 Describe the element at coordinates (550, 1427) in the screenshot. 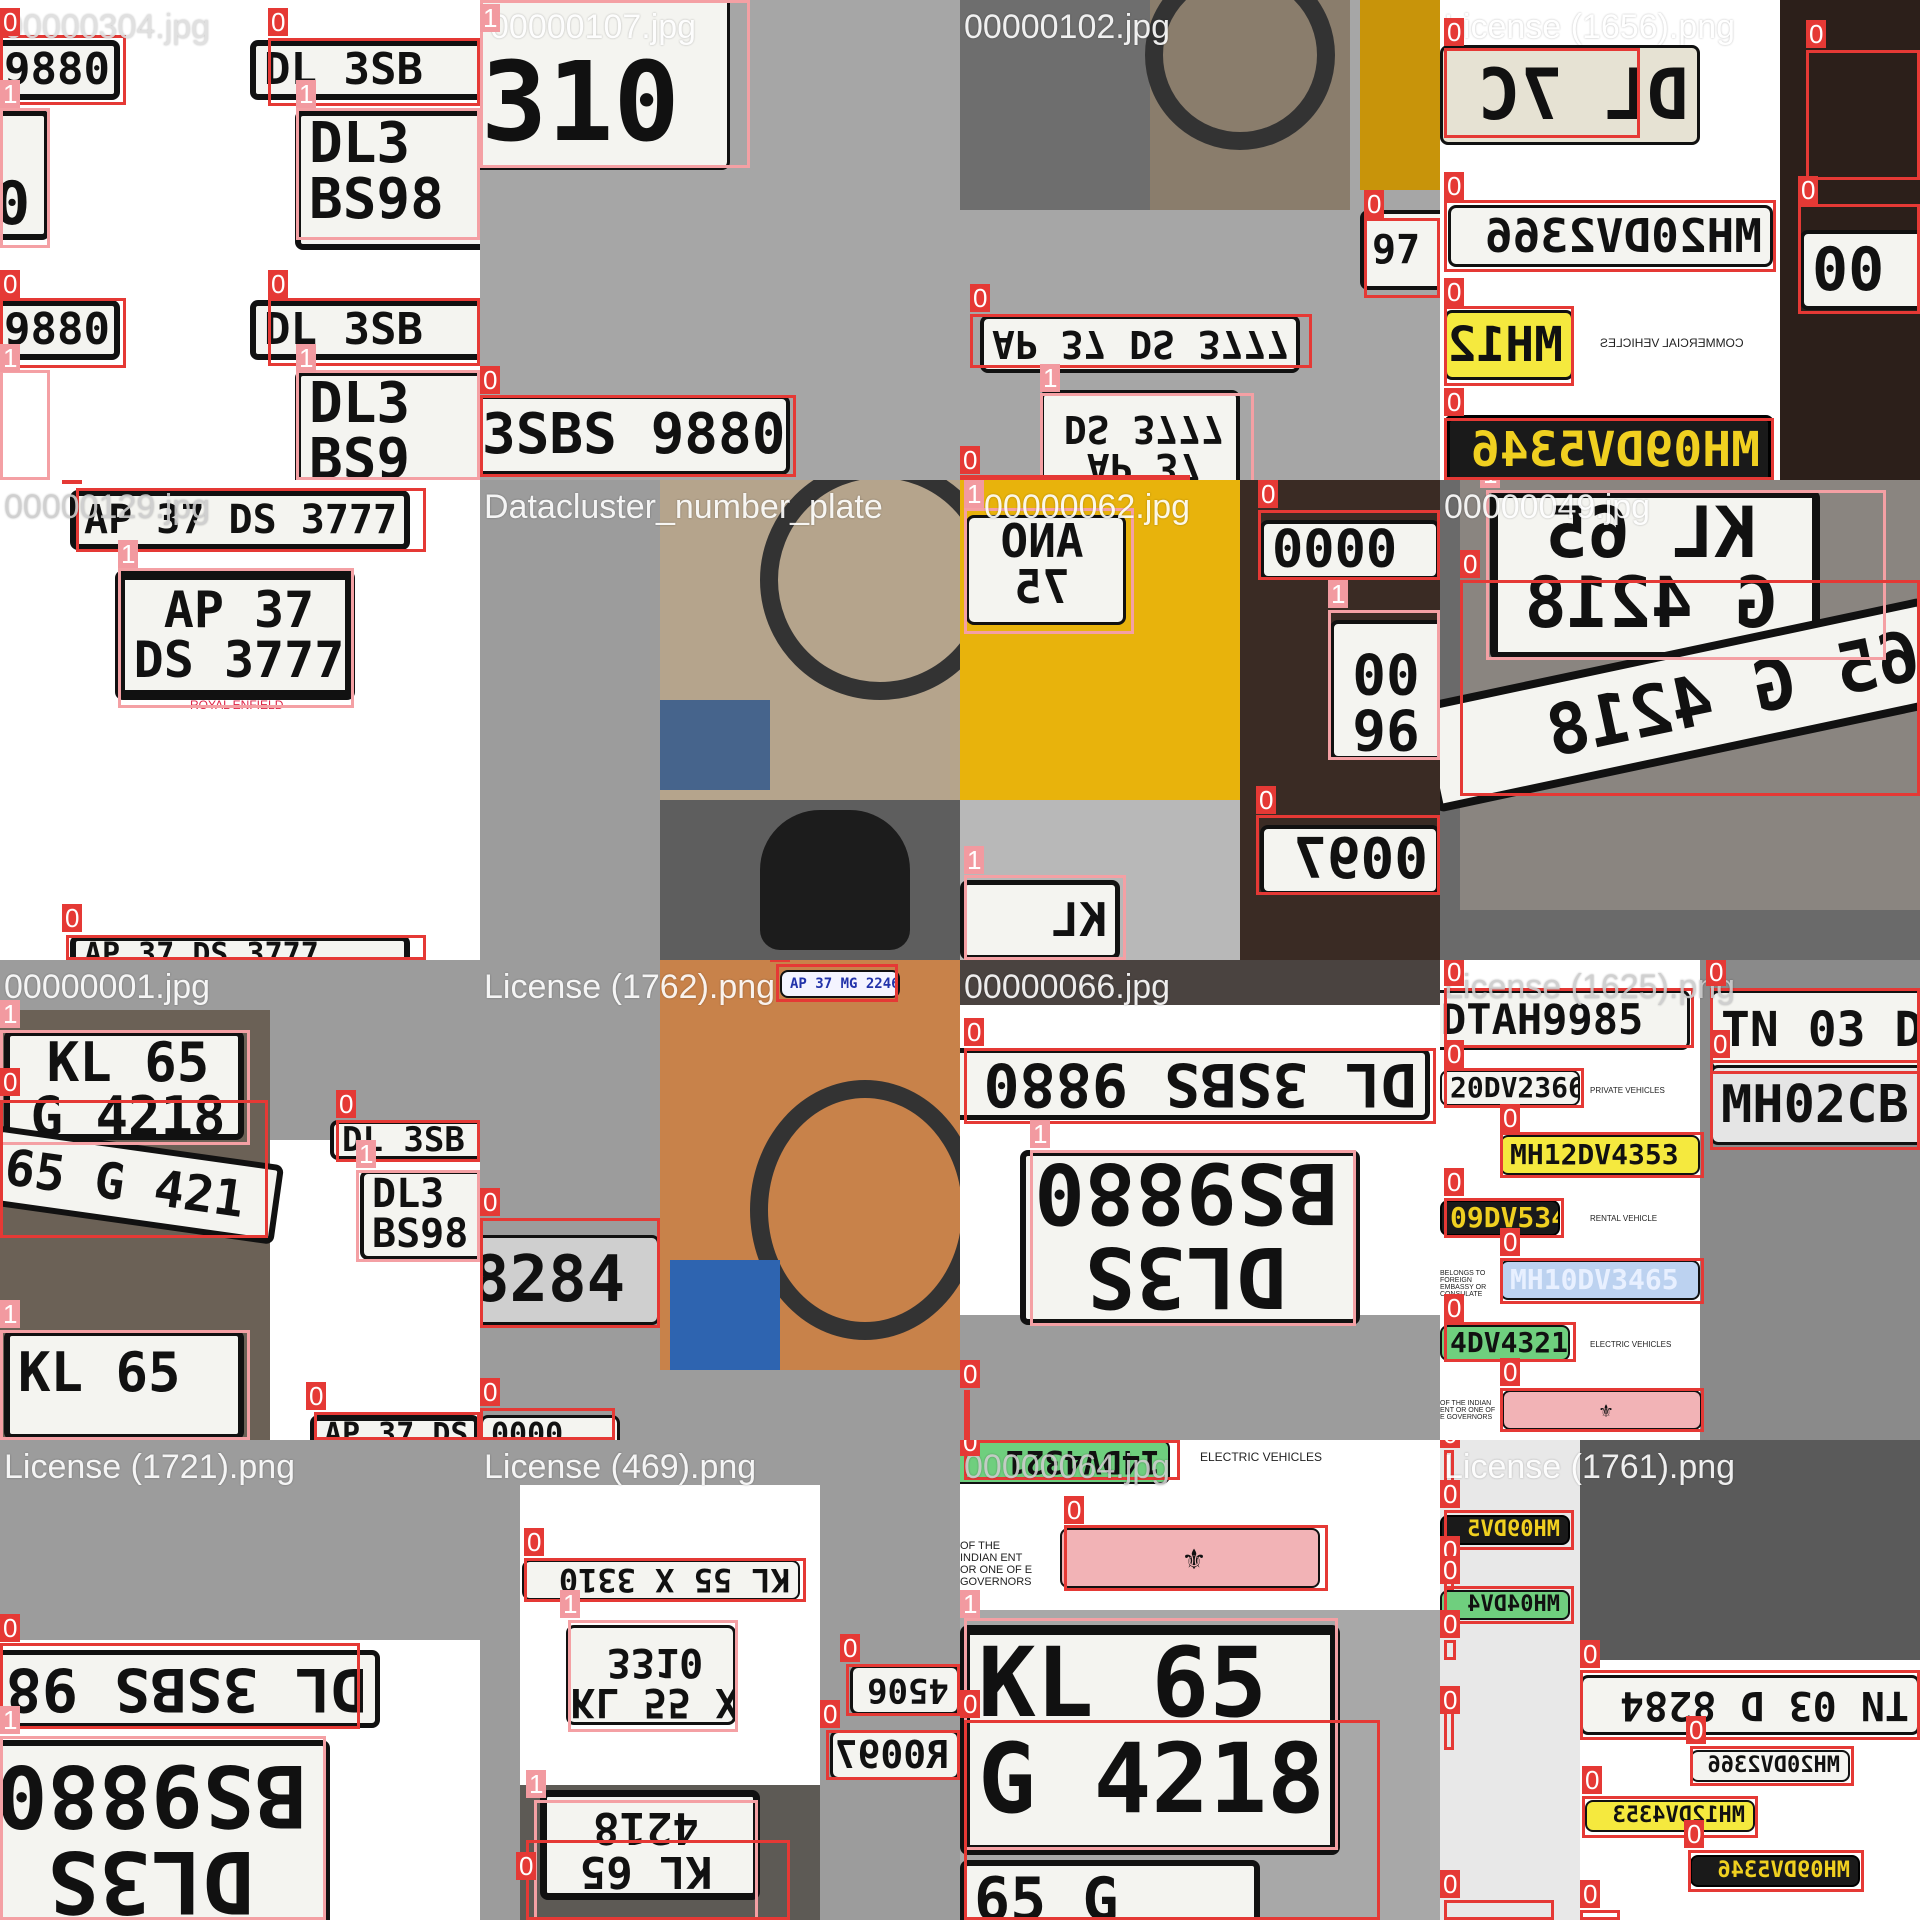

I see `plate: 0000` at that location.